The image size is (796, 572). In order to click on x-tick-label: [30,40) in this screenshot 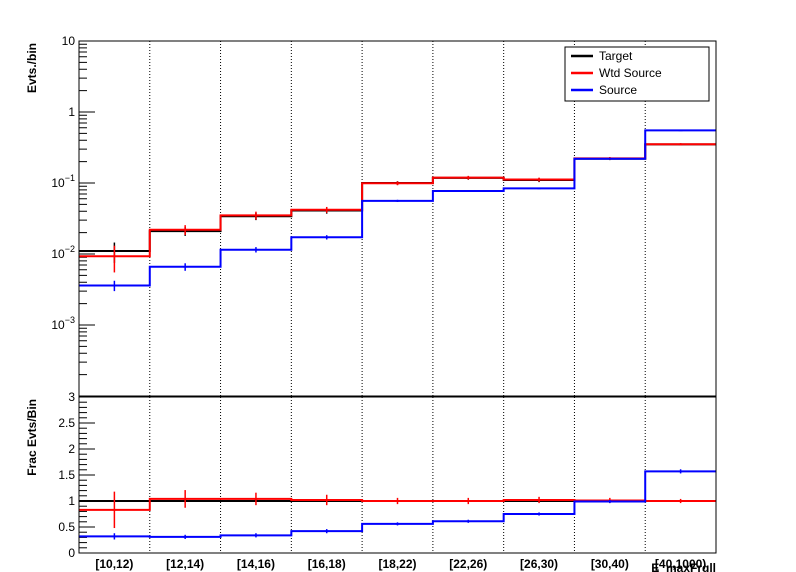, I will do `click(610, 564)`.